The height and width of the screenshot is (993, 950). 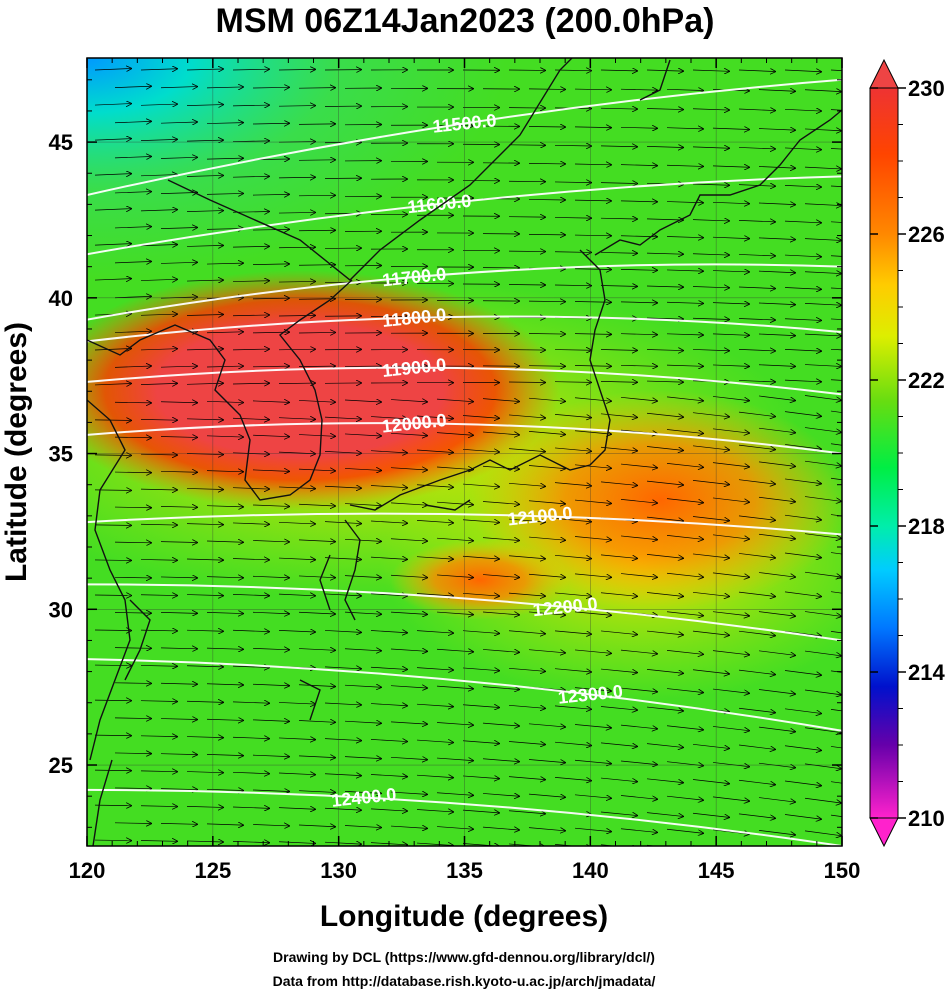 What do you see at coordinates (926, 88) in the screenshot?
I see `colorbar-tick-label: 230` at bounding box center [926, 88].